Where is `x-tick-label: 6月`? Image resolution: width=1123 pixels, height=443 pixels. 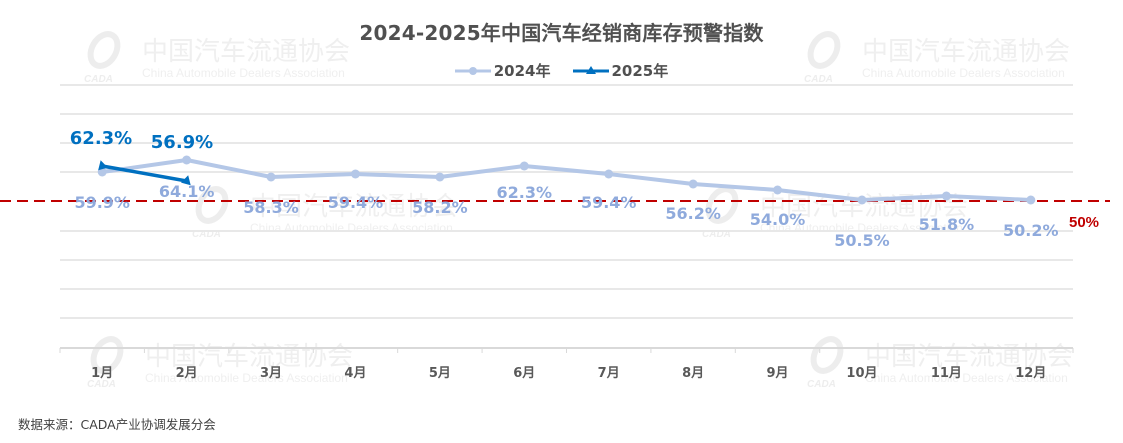 x-tick-label: 6月 is located at coordinates (524, 373).